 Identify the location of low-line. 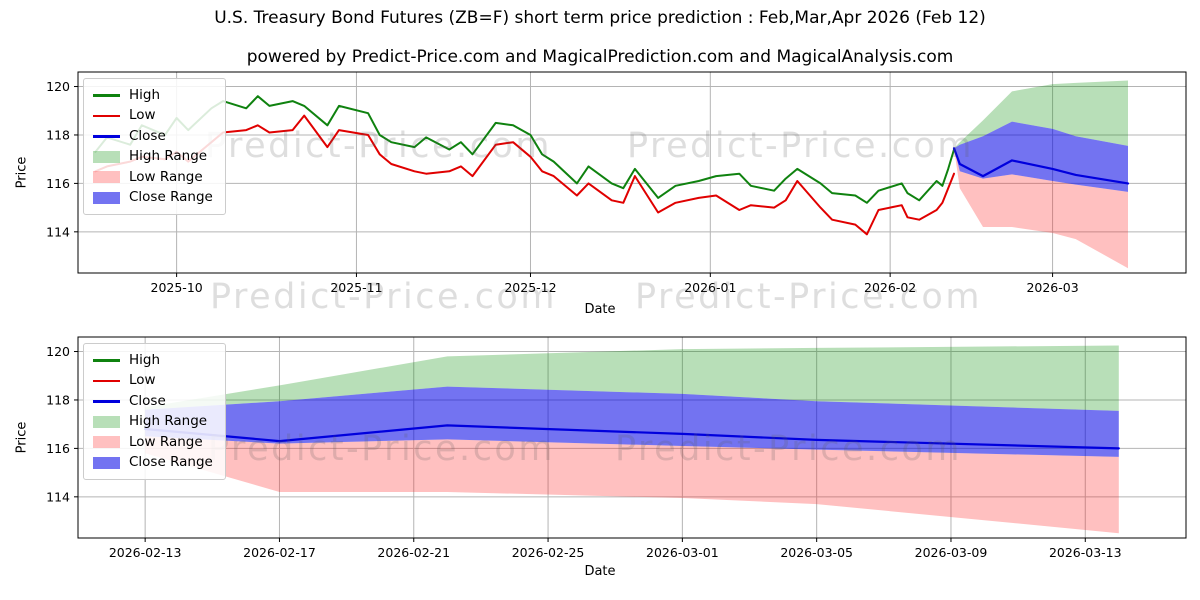
(524, 175).